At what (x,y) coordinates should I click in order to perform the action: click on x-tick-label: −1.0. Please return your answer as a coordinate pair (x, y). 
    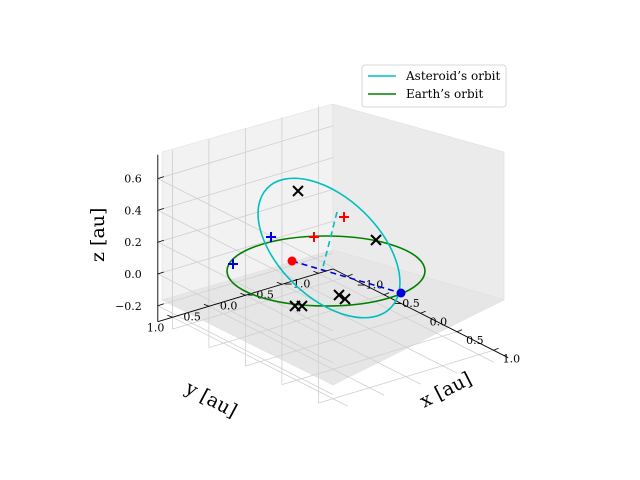
    Looking at the image, I should click on (370, 284).